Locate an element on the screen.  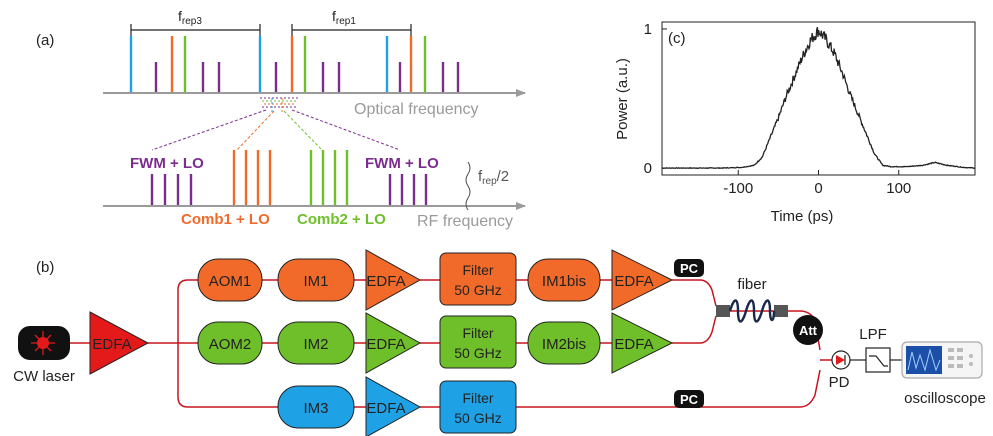
filter3-box is located at coordinates (478, 407).